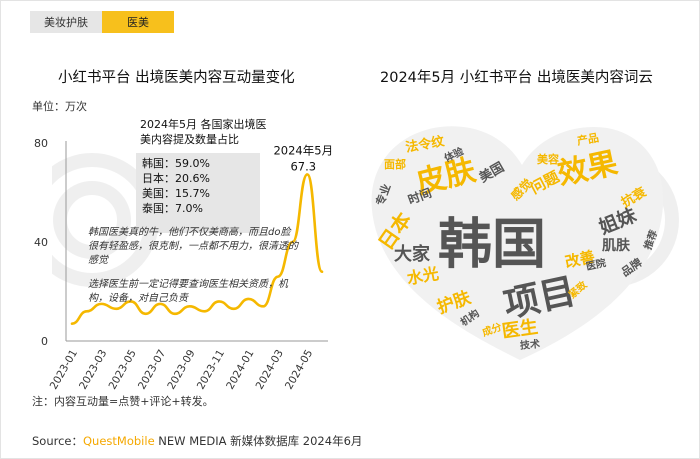 The width and height of the screenshot is (700, 459). Describe the element at coordinates (158, 208) in the screenshot. I see `share-label: 泰国：` at that location.